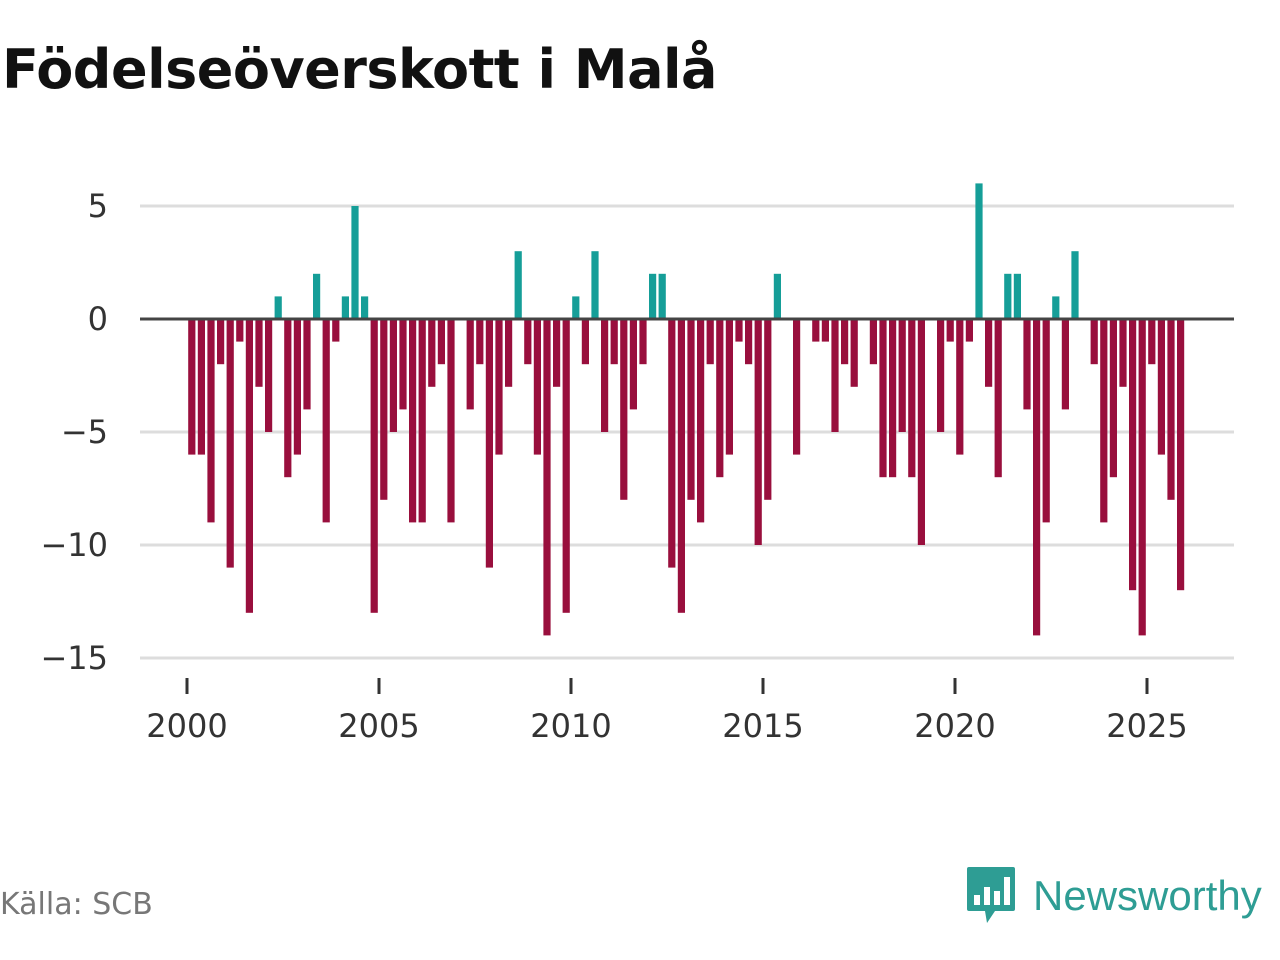  I want to click on bar: 2010 K1: 1, so click(576, 307).